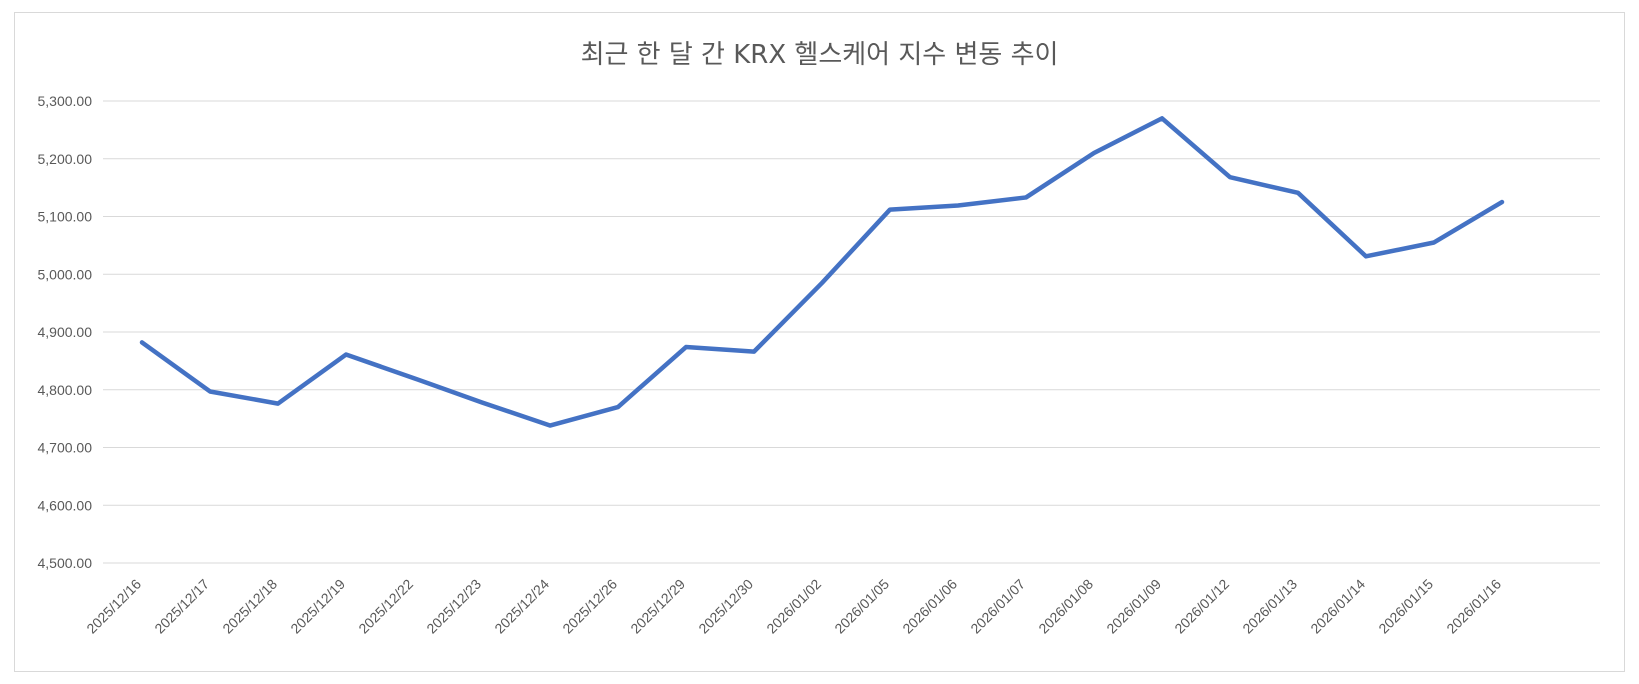 The width and height of the screenshot is (1639, 684). What do you see at coordinates (65, 159) in the screenshot?
I see `y-tick-label: 5,200.00` at bounding box center [65, 159].